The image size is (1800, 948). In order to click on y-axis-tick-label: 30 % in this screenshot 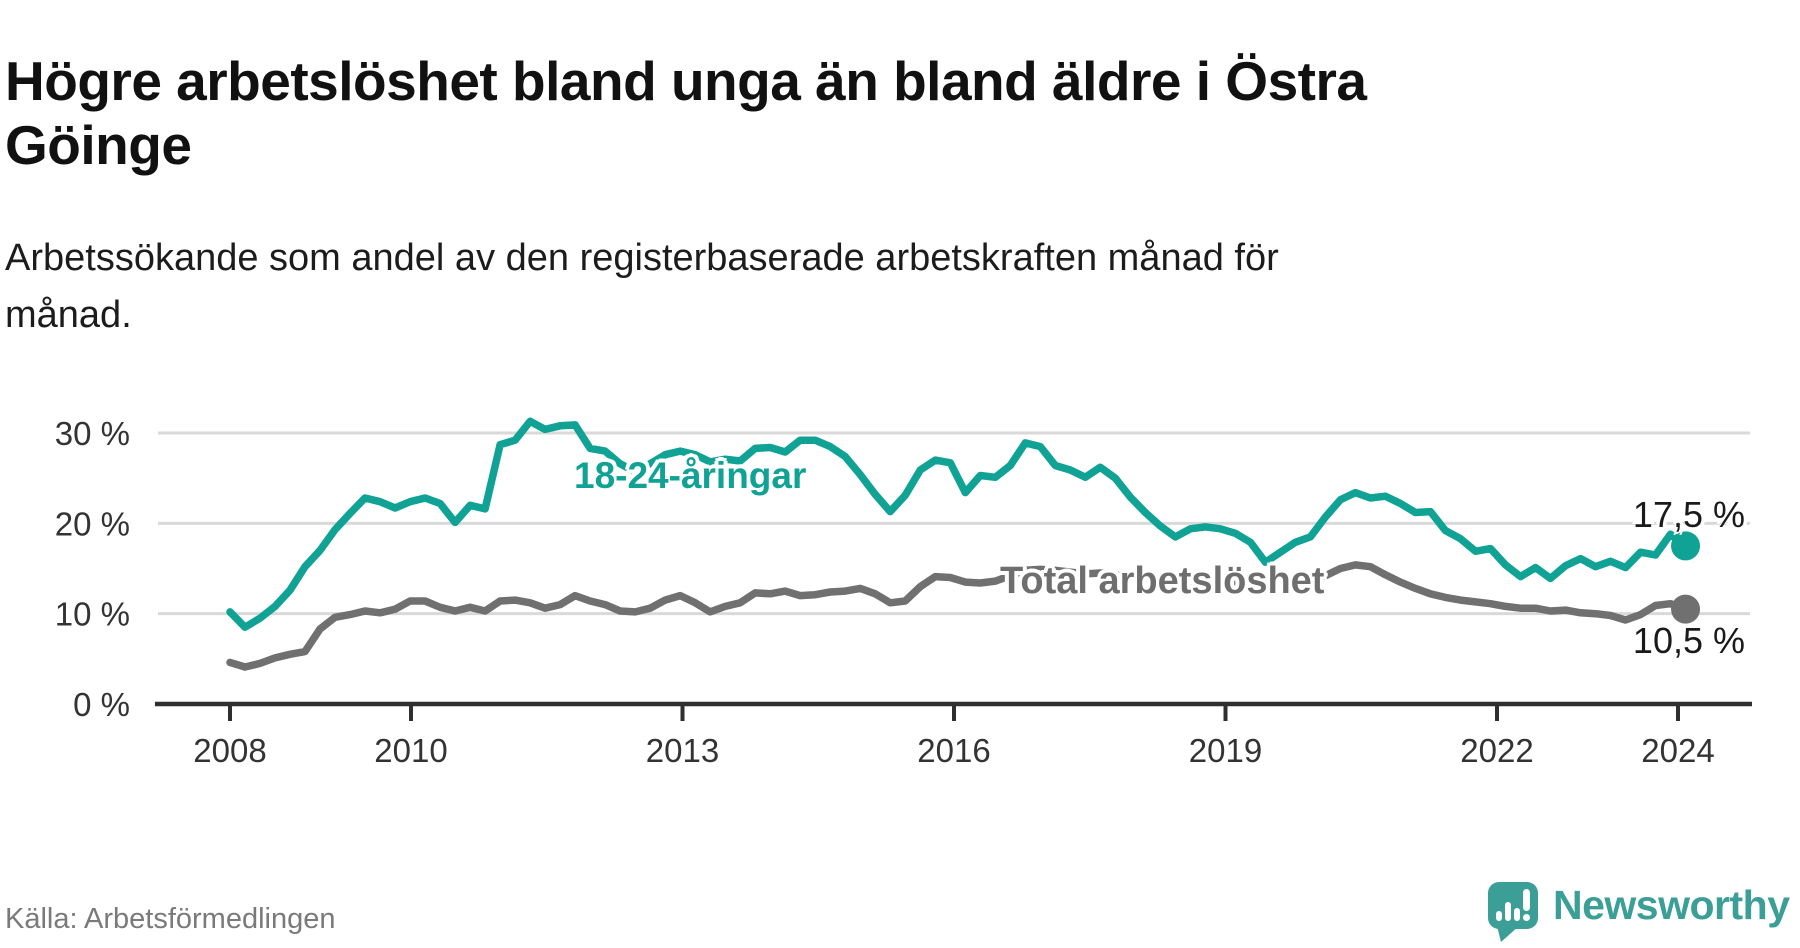, I will do `click(92, 433)`.